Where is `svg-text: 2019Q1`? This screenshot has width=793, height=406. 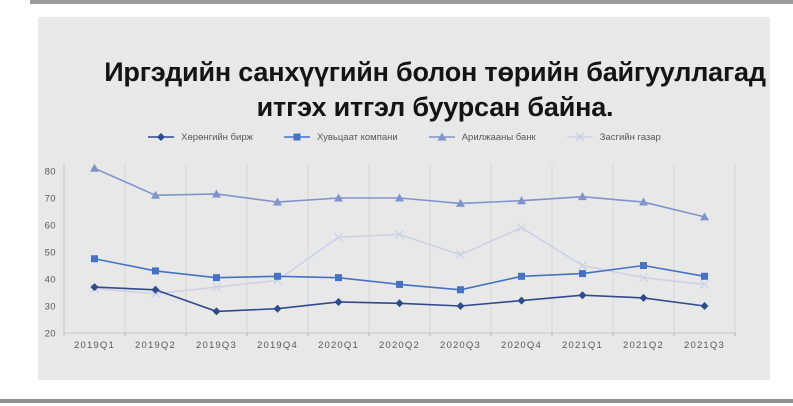 svg-text: 2019Q1 is located at coordinates (94, 345).